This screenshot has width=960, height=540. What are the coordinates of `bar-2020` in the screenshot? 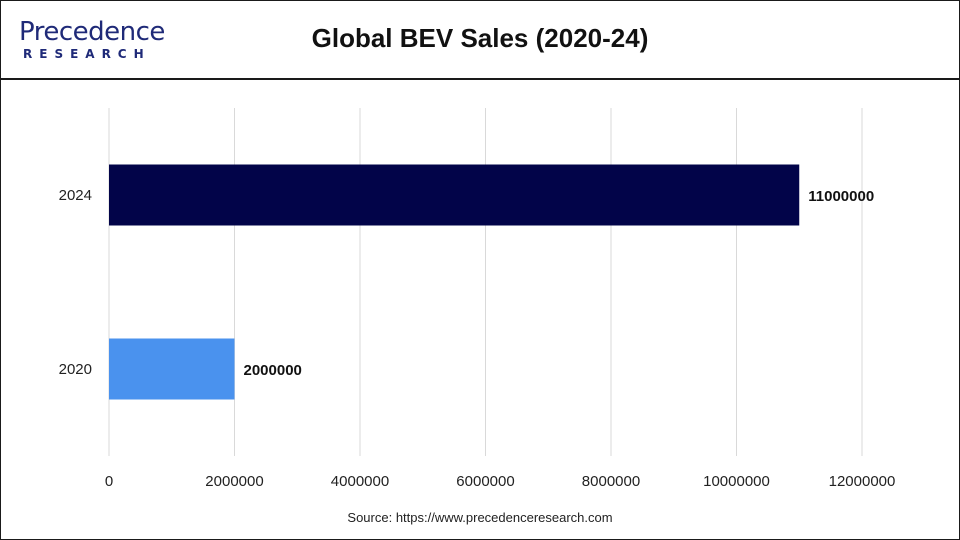 It's located at (172, 369).